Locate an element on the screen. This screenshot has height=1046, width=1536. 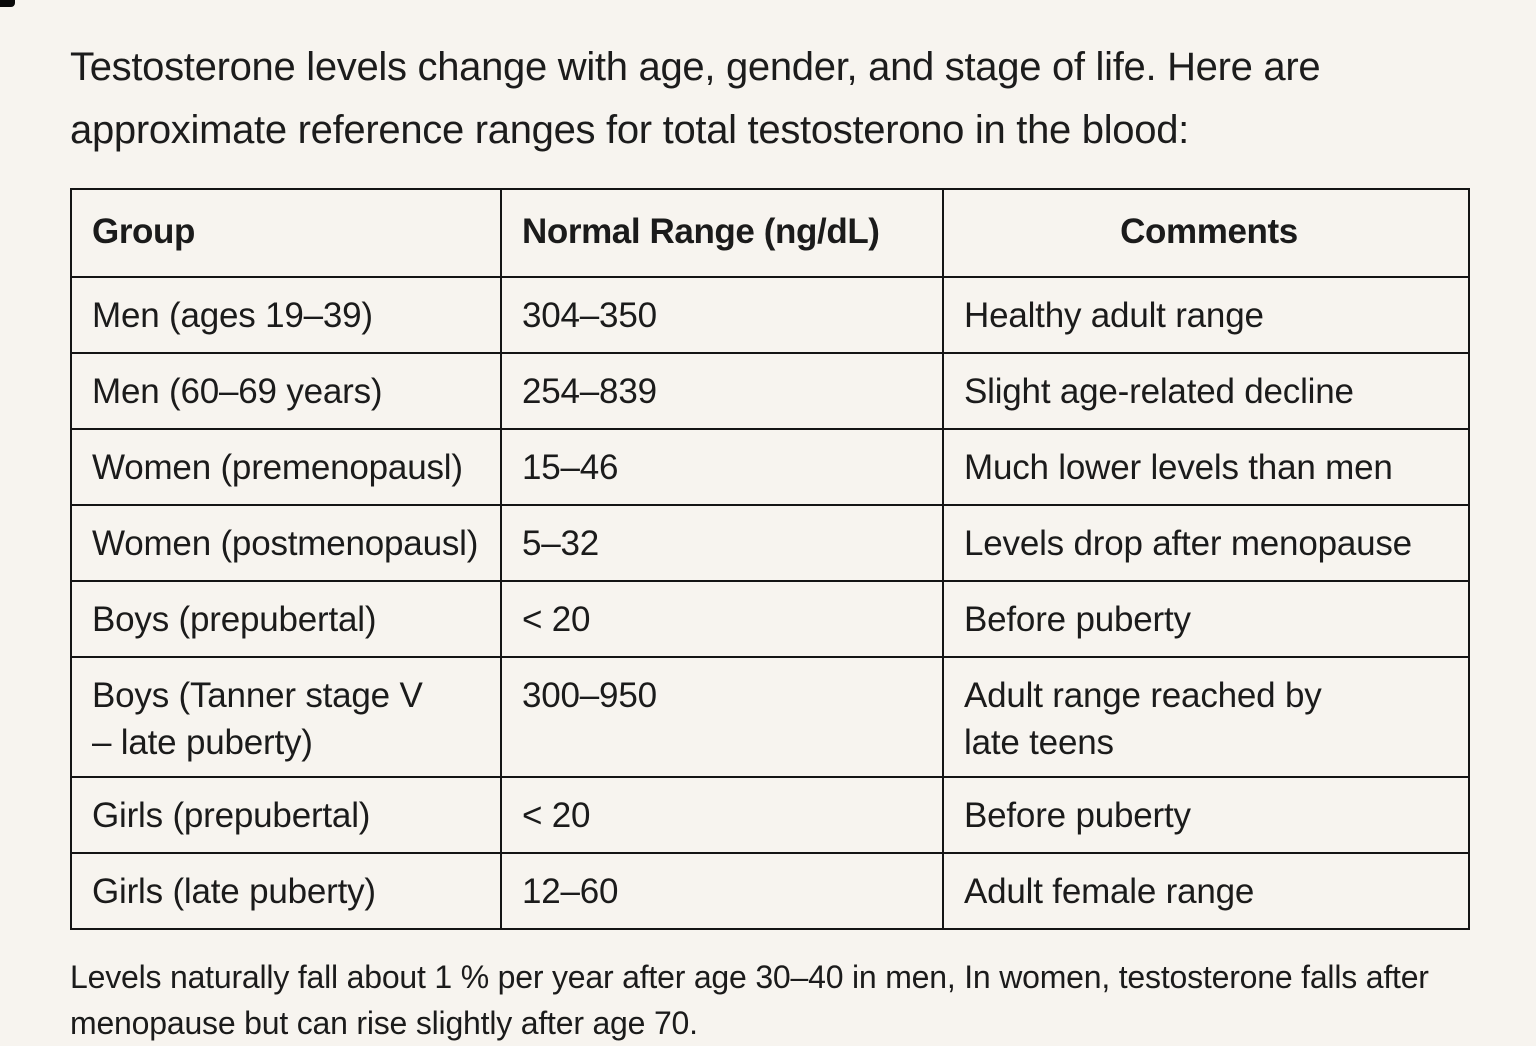
group-cell: Girls (late puberty) is located at coordinates (286, 891).